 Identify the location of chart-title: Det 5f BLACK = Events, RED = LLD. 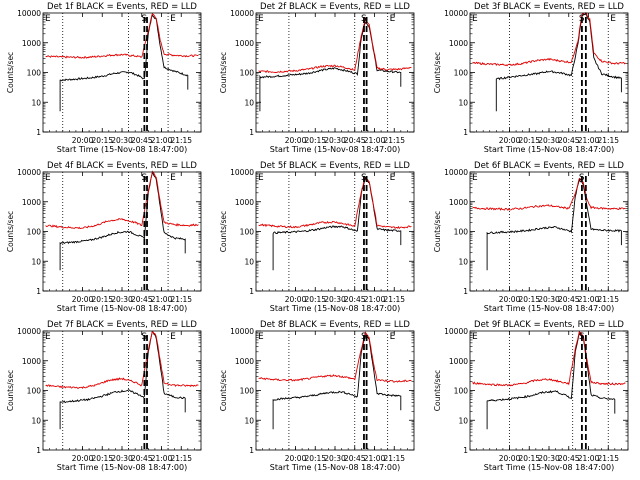
(335, 166).